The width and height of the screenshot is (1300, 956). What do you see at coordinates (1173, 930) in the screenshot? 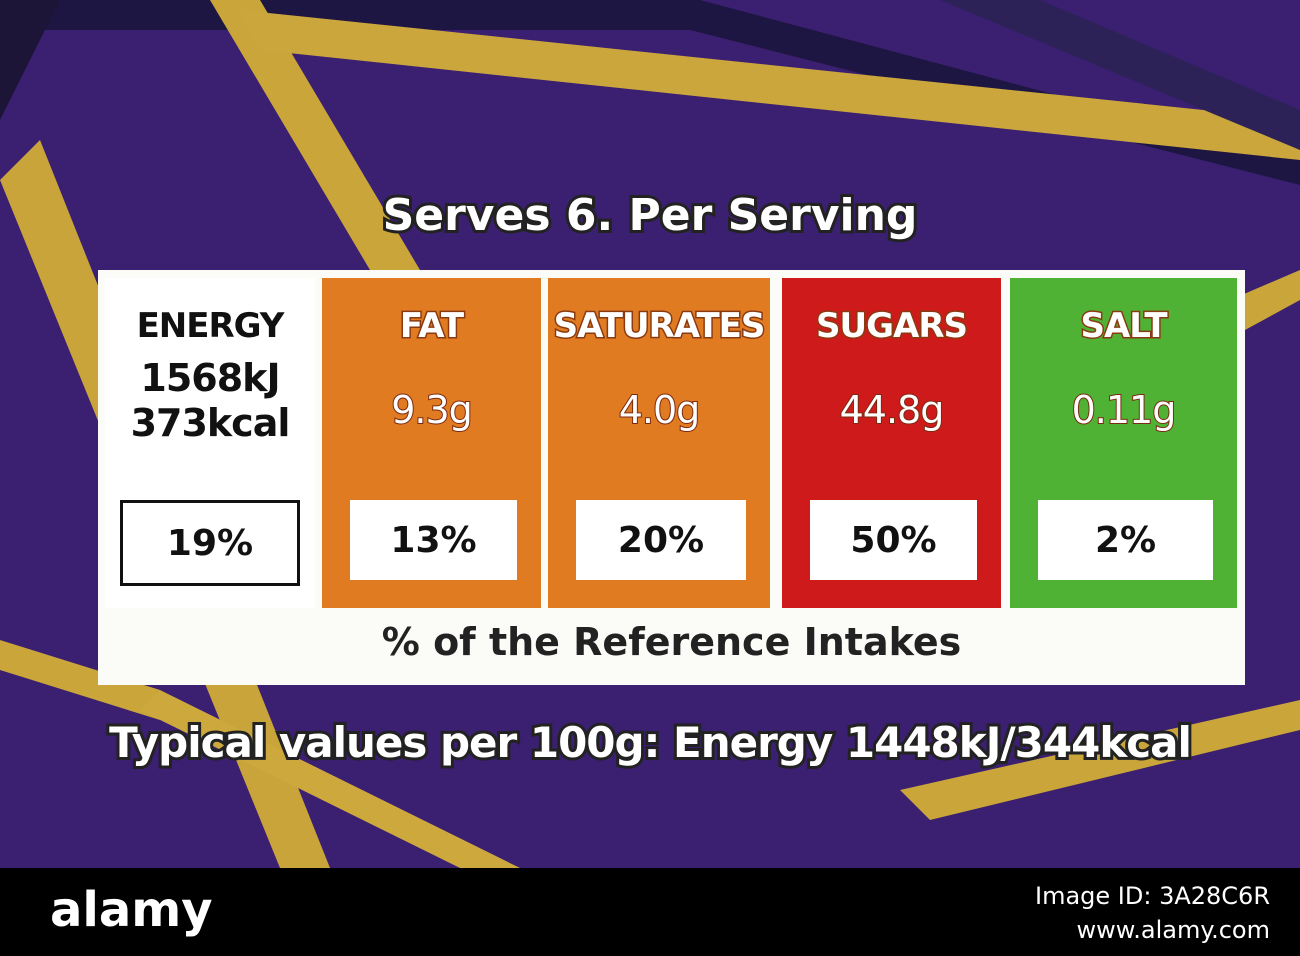
I see `url: www.alamy.com` at bounding box center [1173, 930].